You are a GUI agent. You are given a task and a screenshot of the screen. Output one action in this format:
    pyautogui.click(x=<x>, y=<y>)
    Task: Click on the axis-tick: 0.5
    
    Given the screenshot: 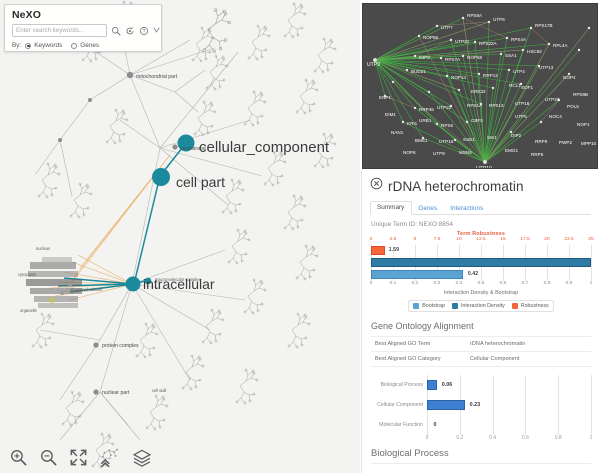 What is the action you would take?
    pyautogui.click(x=481, y=283)
    